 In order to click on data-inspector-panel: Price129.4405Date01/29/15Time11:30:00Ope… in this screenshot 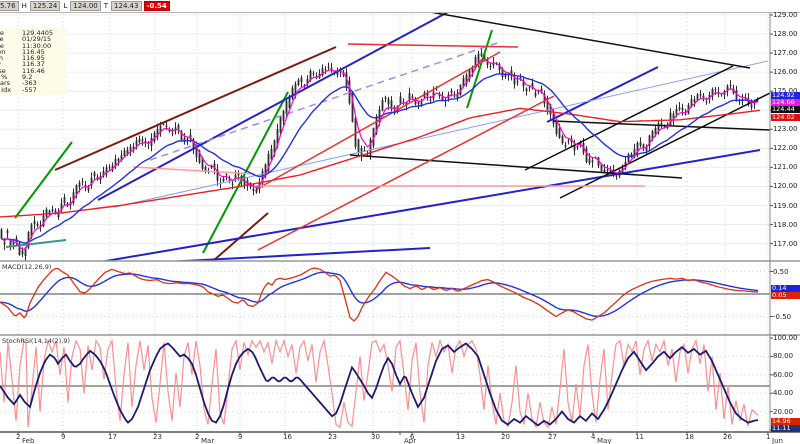, I will do `click(33, 61)`.